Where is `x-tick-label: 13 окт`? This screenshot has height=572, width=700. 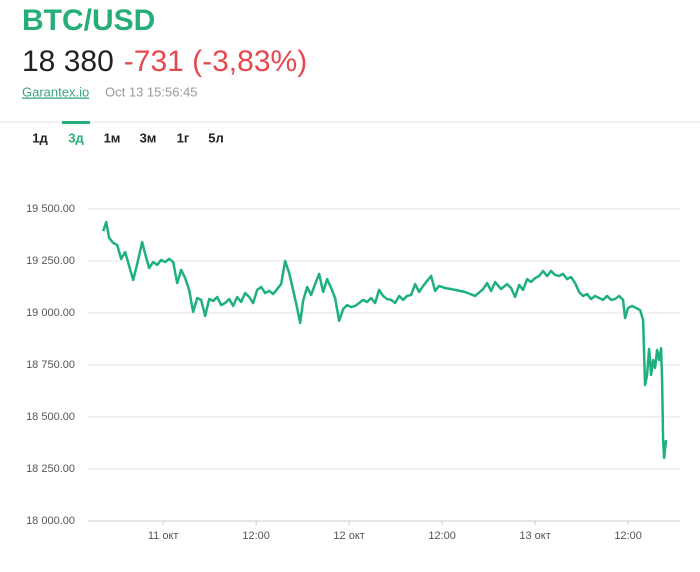 x-tick-label: 13 окт is located at coordinates (534, 536).